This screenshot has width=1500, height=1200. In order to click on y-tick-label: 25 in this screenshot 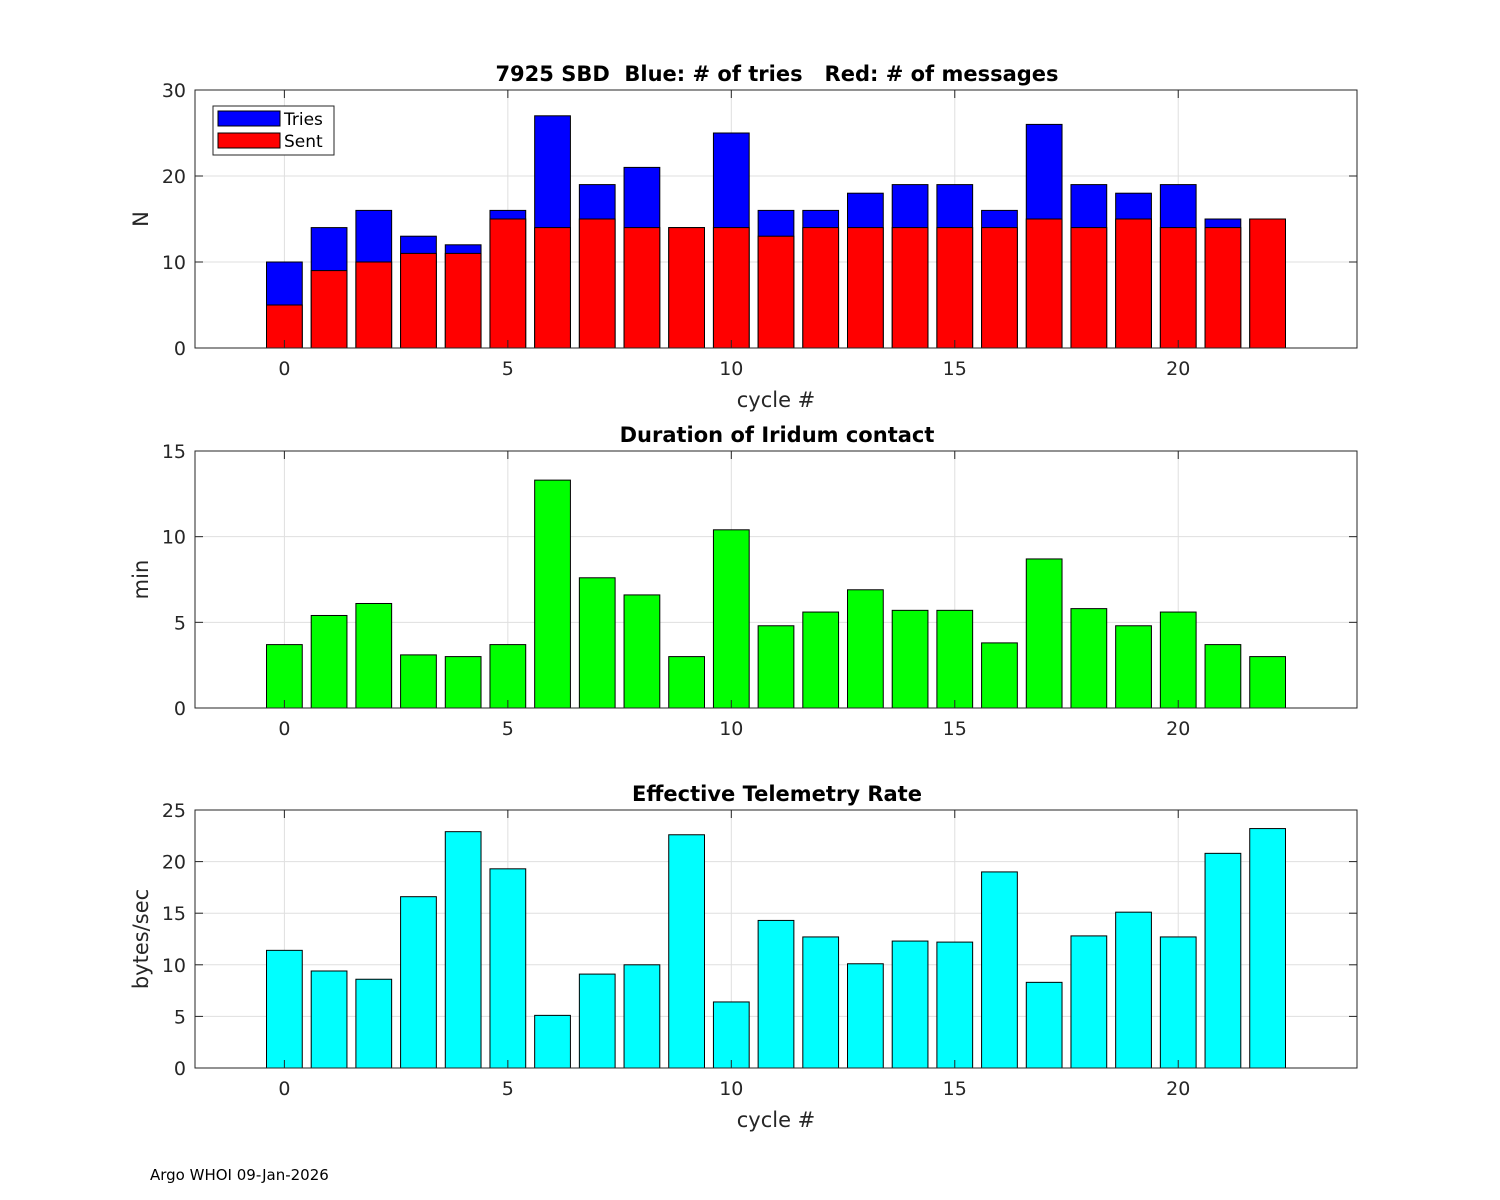, I will do `click(174, 811)`.